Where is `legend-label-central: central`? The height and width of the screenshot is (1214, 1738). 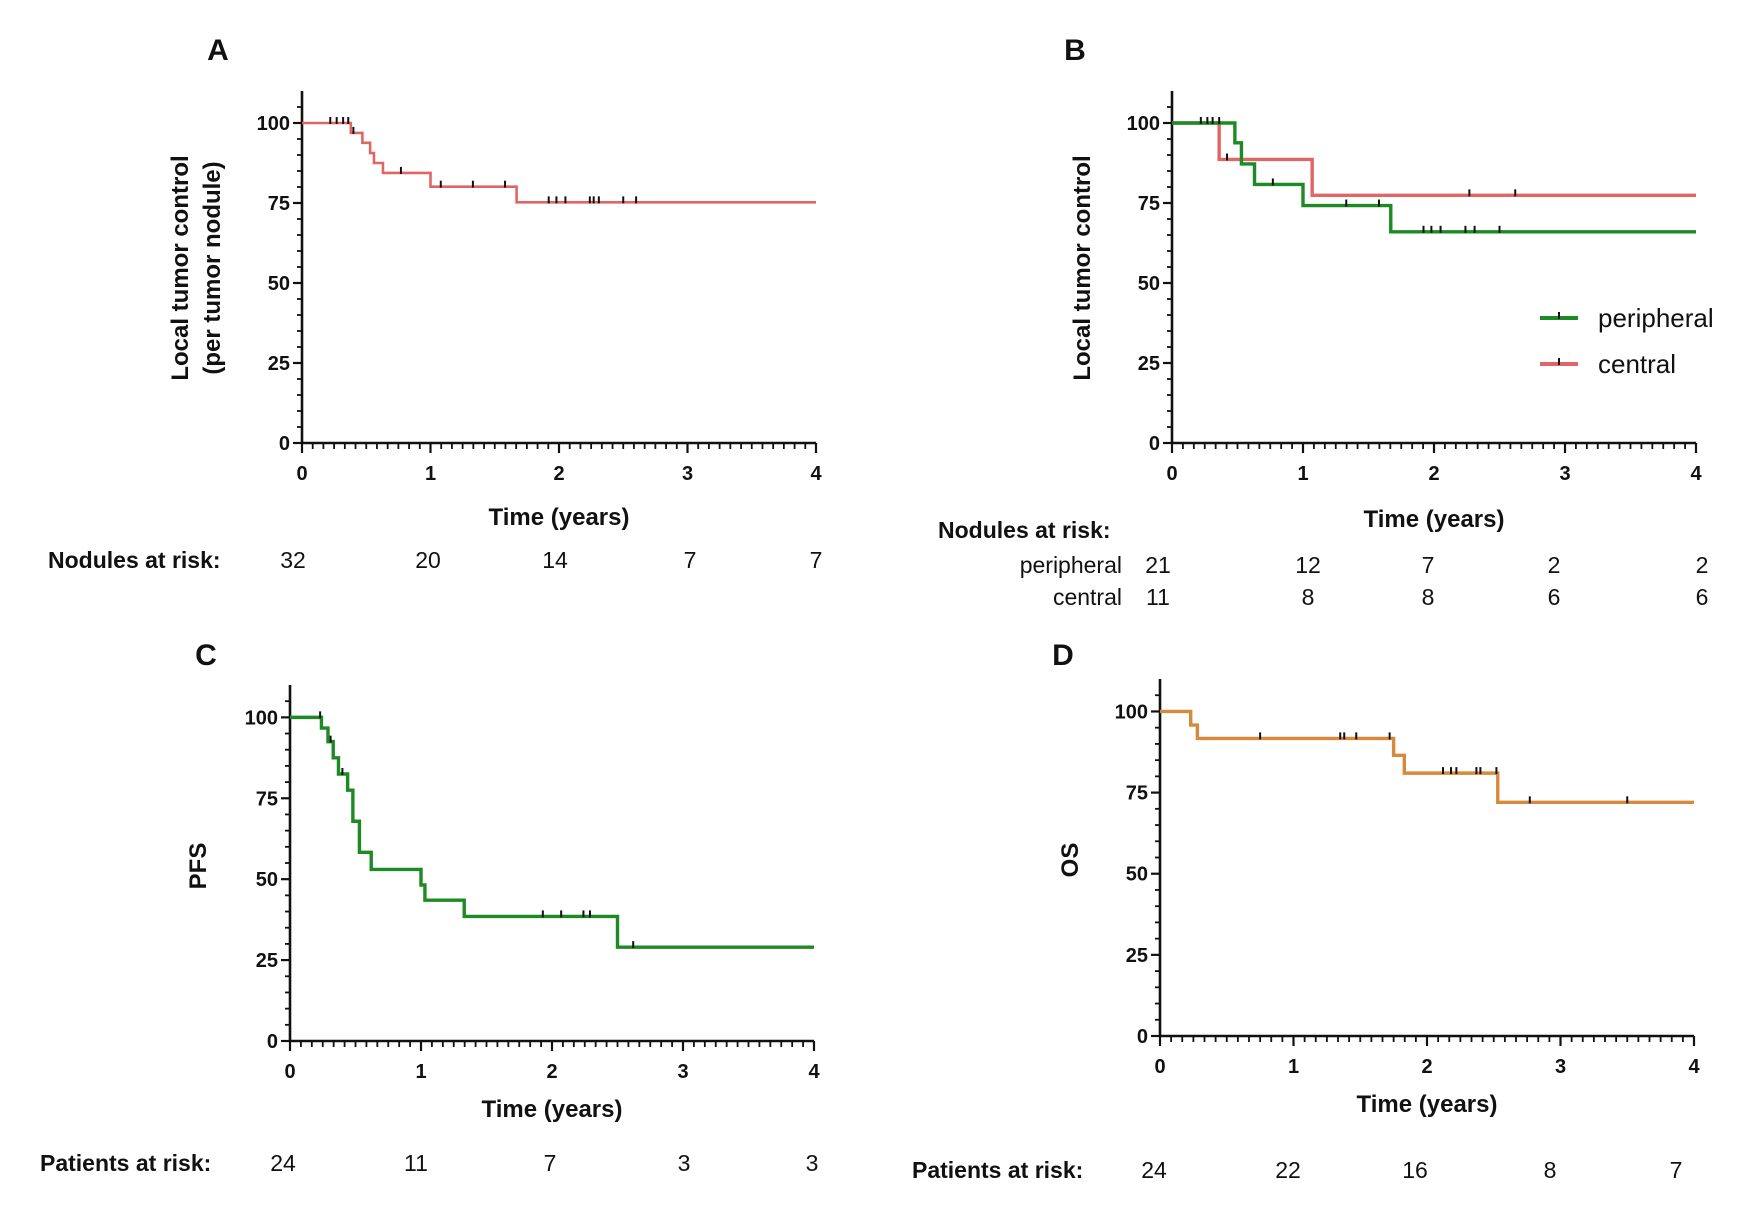 legend-label-central: central is located at coordinates (1637, 364).